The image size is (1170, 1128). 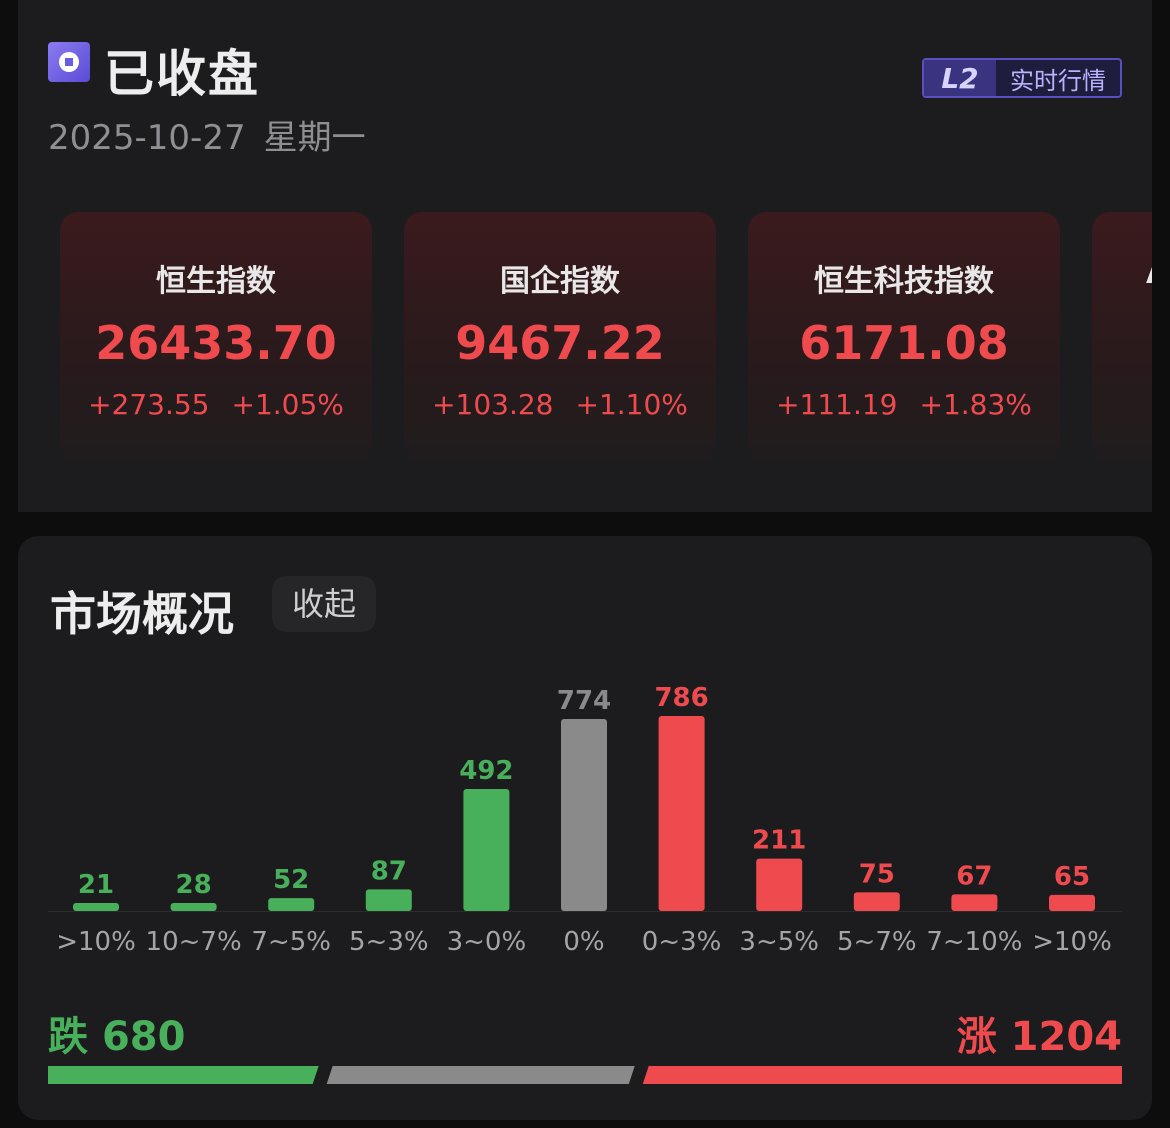 I want to click on rise-fall-ratio-bar, so click(x=585, y=1075).